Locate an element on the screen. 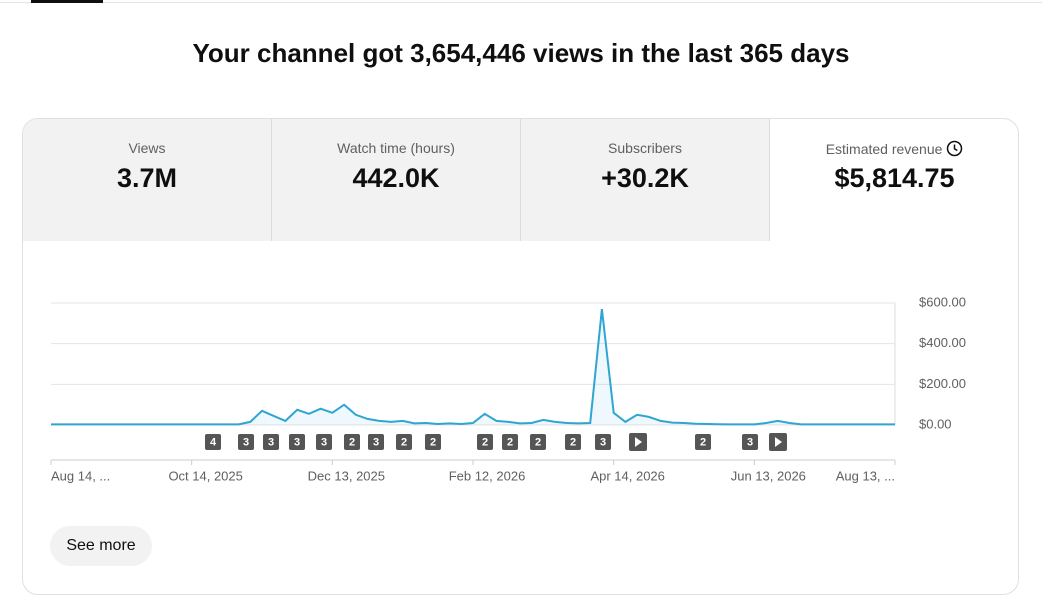  see-more-button: See more is located at coordinates (101, 546).